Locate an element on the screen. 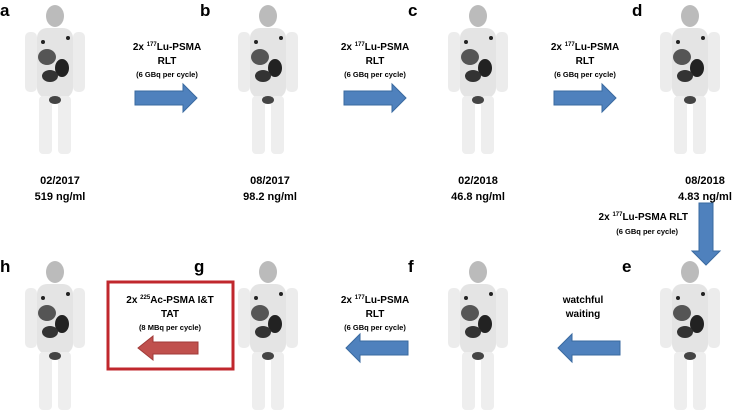  date: 08/2018 is located at coordinates (705, 181).